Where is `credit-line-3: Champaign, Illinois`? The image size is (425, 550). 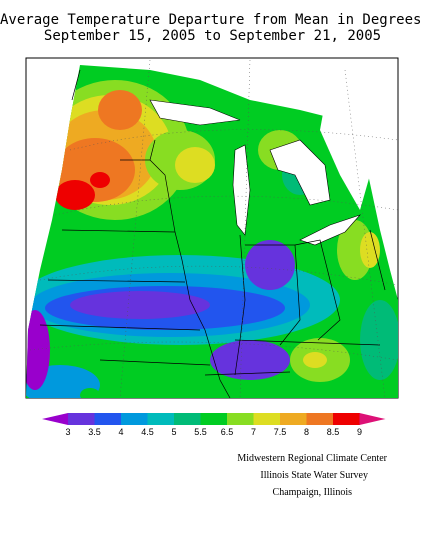
credit-line-3: Champaign, Illinois is located at coordinates (312, 492).